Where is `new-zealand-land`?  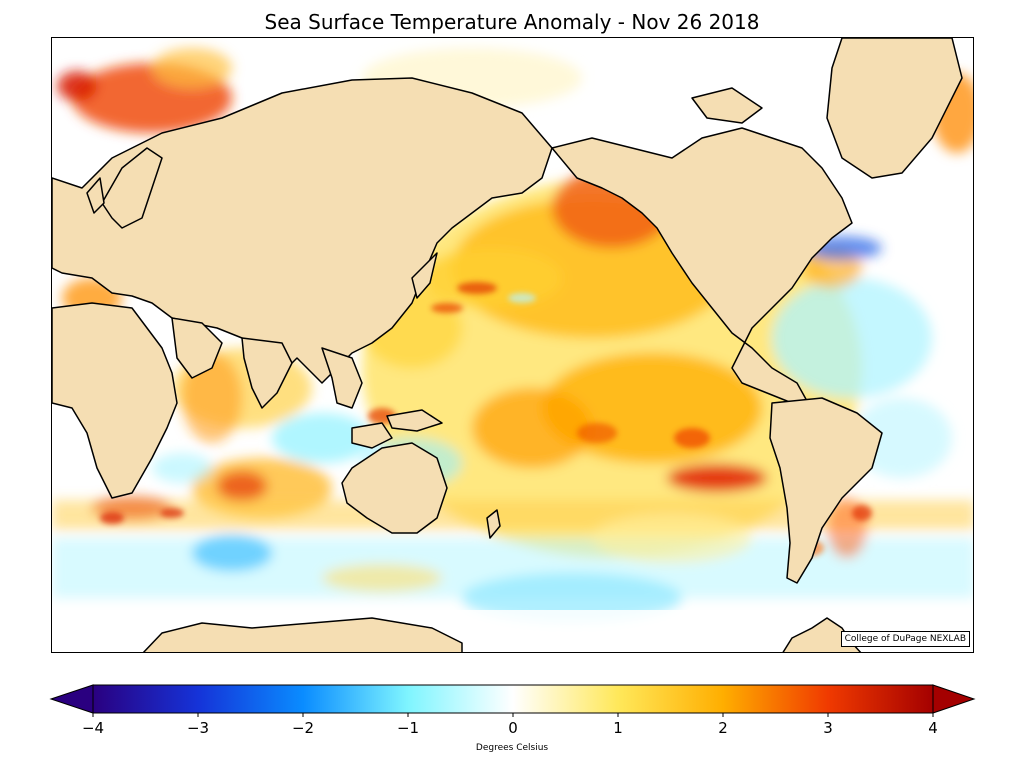 new-zealand-land is located at coordinates (493, 524).